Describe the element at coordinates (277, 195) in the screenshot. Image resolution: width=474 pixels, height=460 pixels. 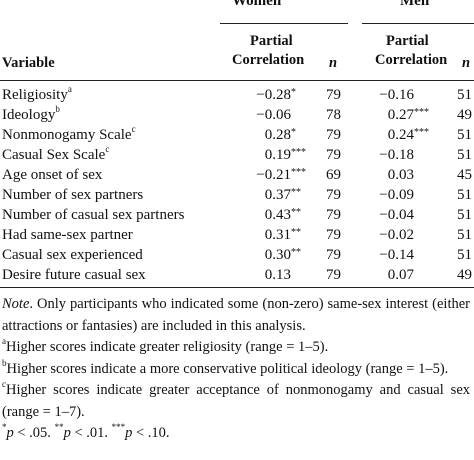
I see `women-corr-value: 0.37` at that location.